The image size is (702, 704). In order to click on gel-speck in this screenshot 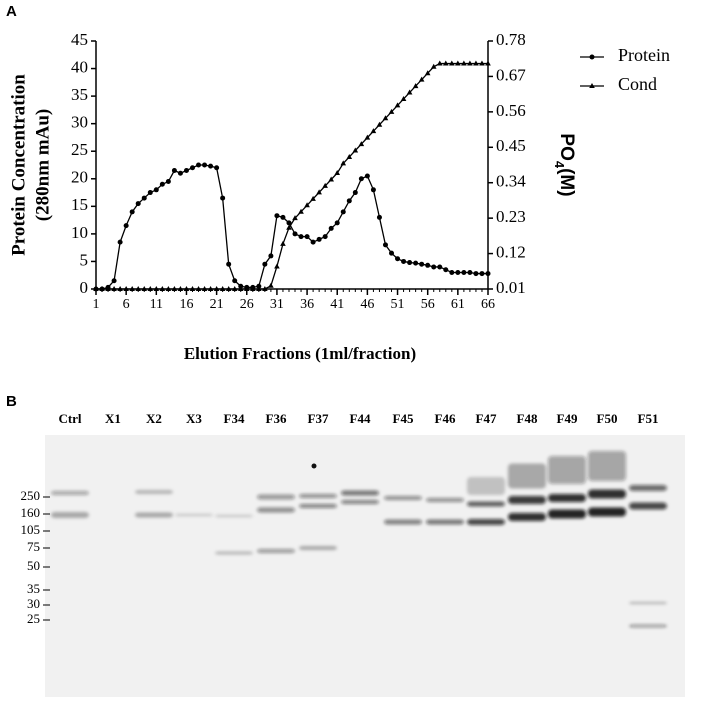, I will do `click(314, 466)`.